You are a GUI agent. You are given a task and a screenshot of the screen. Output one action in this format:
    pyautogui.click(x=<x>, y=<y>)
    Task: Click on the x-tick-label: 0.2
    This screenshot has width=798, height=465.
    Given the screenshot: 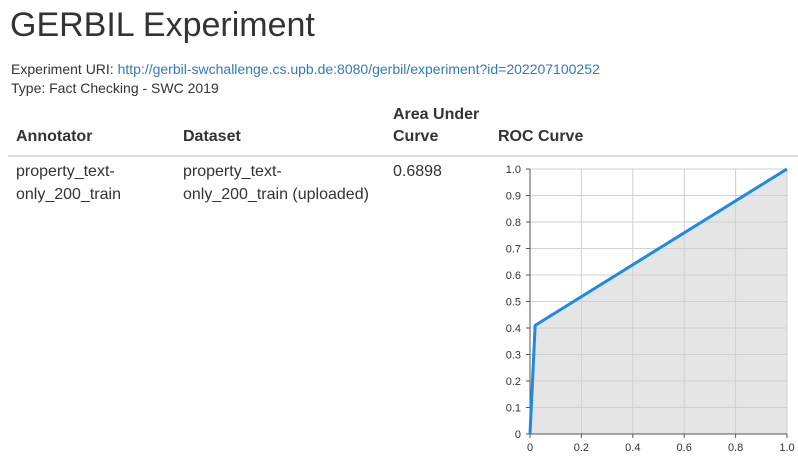 What is the action you would take?
    pyautogui.click(x=581, y=448)
    